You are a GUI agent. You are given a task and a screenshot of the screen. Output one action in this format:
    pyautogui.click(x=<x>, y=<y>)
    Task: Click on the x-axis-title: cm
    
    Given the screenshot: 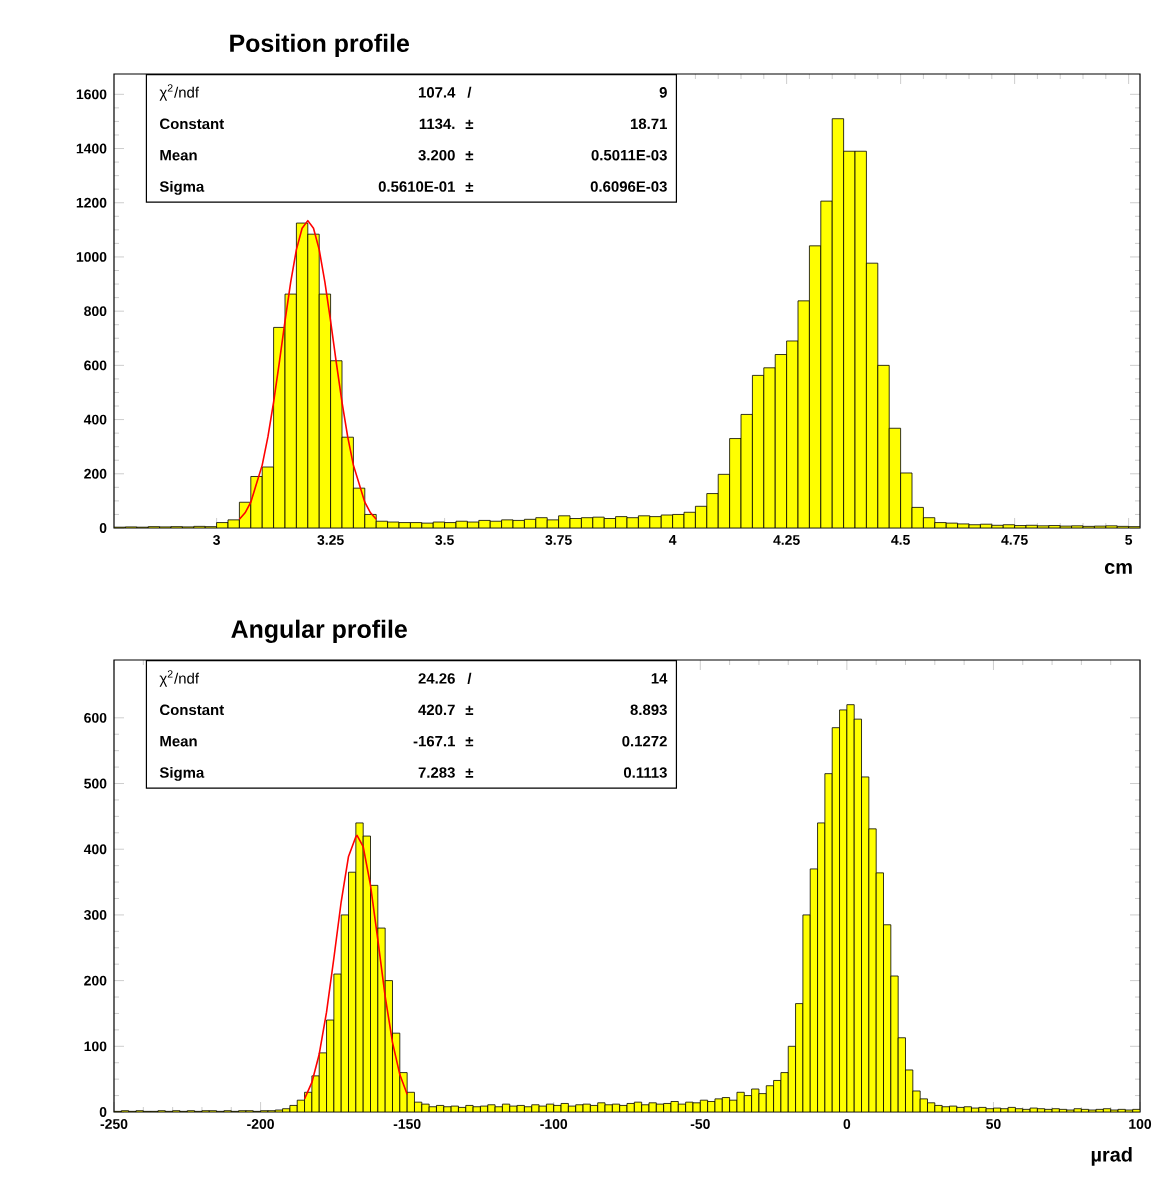 What is the action you would take?
    pyautogui.click(x=1118, y=568)
    